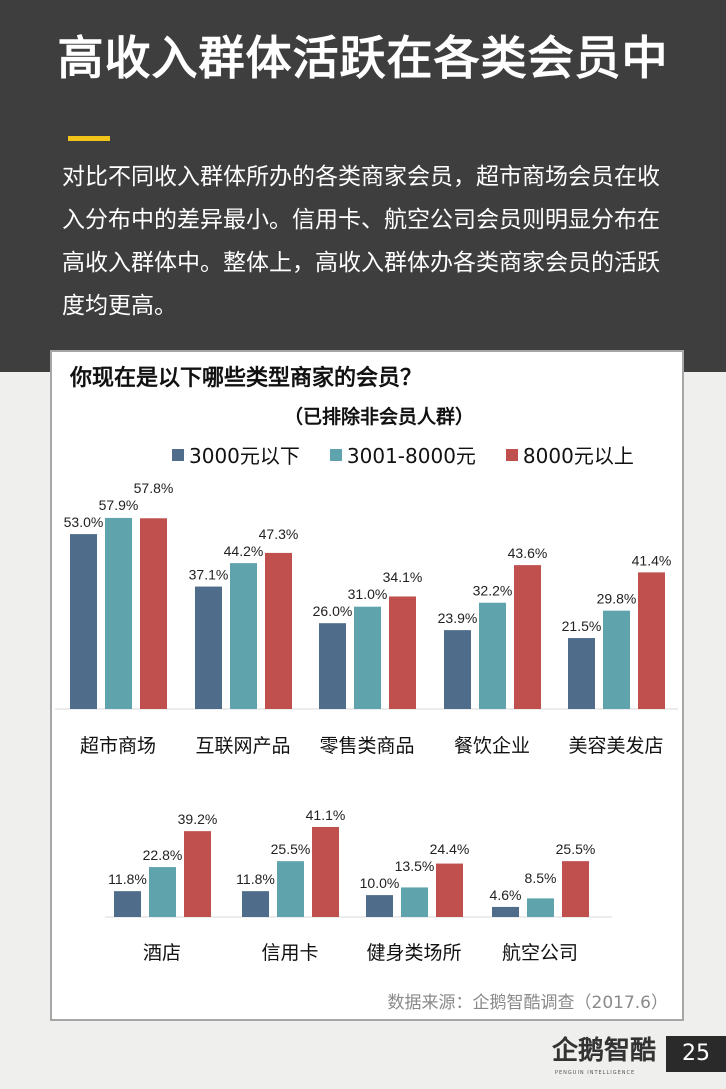  Describe the element at coordinates (411, 456) in the screenshot. I see `legend-label: 3001-8000元` at that location.